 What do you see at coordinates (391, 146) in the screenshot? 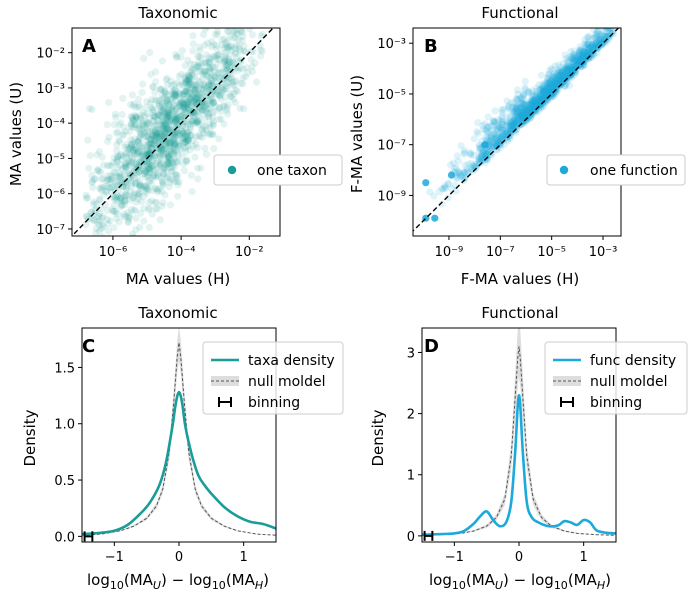
I see `y-tick-label: 10⁻⁷` at bounding box center [391, 146].